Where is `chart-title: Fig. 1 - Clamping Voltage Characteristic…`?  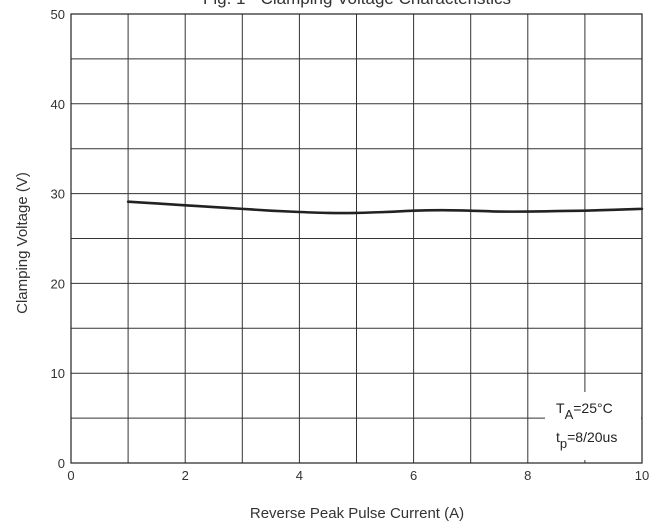 chart-title: Fig. 1 - Clamping Voltage Characteristic… is located at coordinates (357, 4).